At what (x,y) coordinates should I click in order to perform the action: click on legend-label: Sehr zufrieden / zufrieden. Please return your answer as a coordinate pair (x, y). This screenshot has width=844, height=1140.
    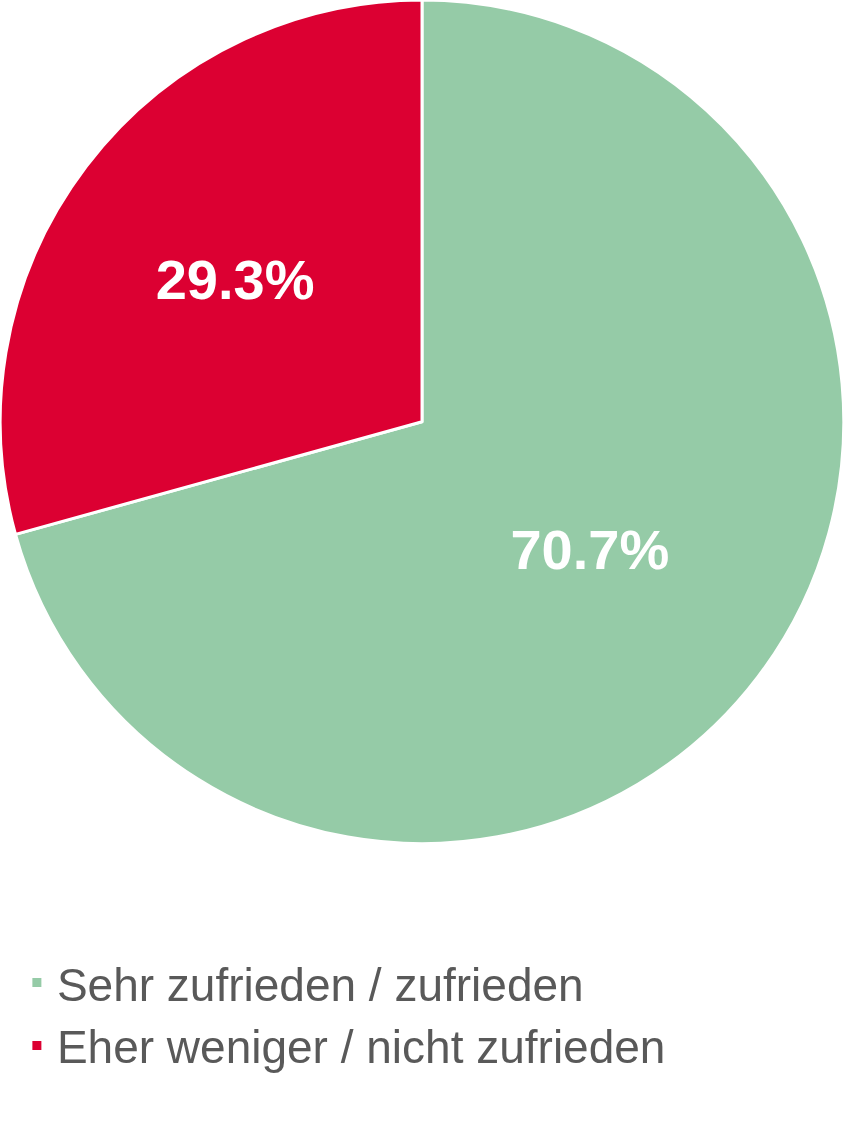
    Looking at the image, I should click on (320, 984).